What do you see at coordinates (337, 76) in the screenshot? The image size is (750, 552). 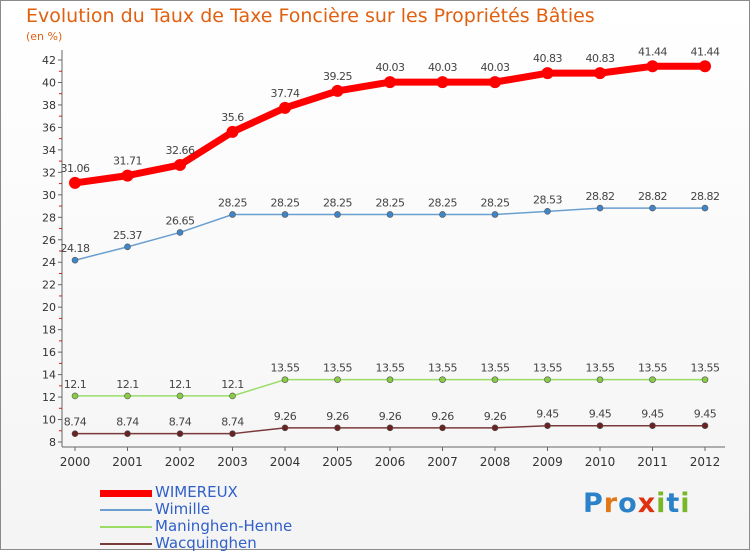 I see `data-label: 39.25` at bounding box center [337, 76].